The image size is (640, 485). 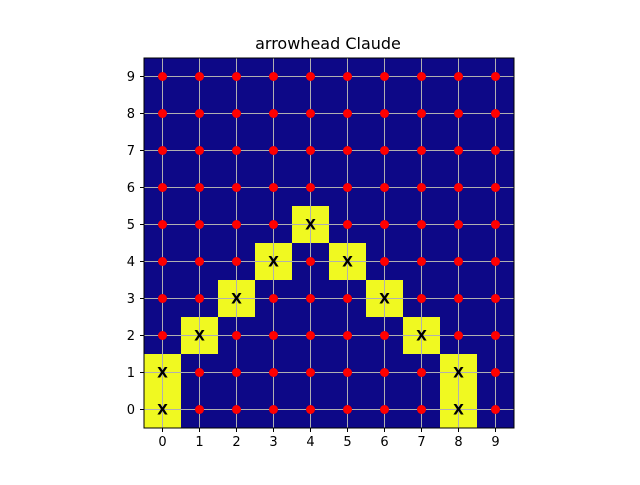 What do you see at coordinates (162, 442) in the screenshot?
I see `x-tick-label: 0` at bounding box center [162, 442].